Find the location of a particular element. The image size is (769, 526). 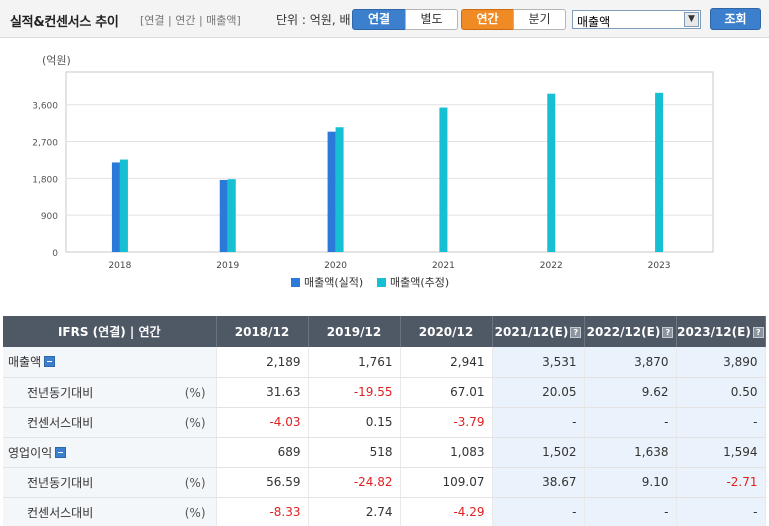

table-header-label: IFRS (연결) | 연간 is located at coordinates (110, 331).